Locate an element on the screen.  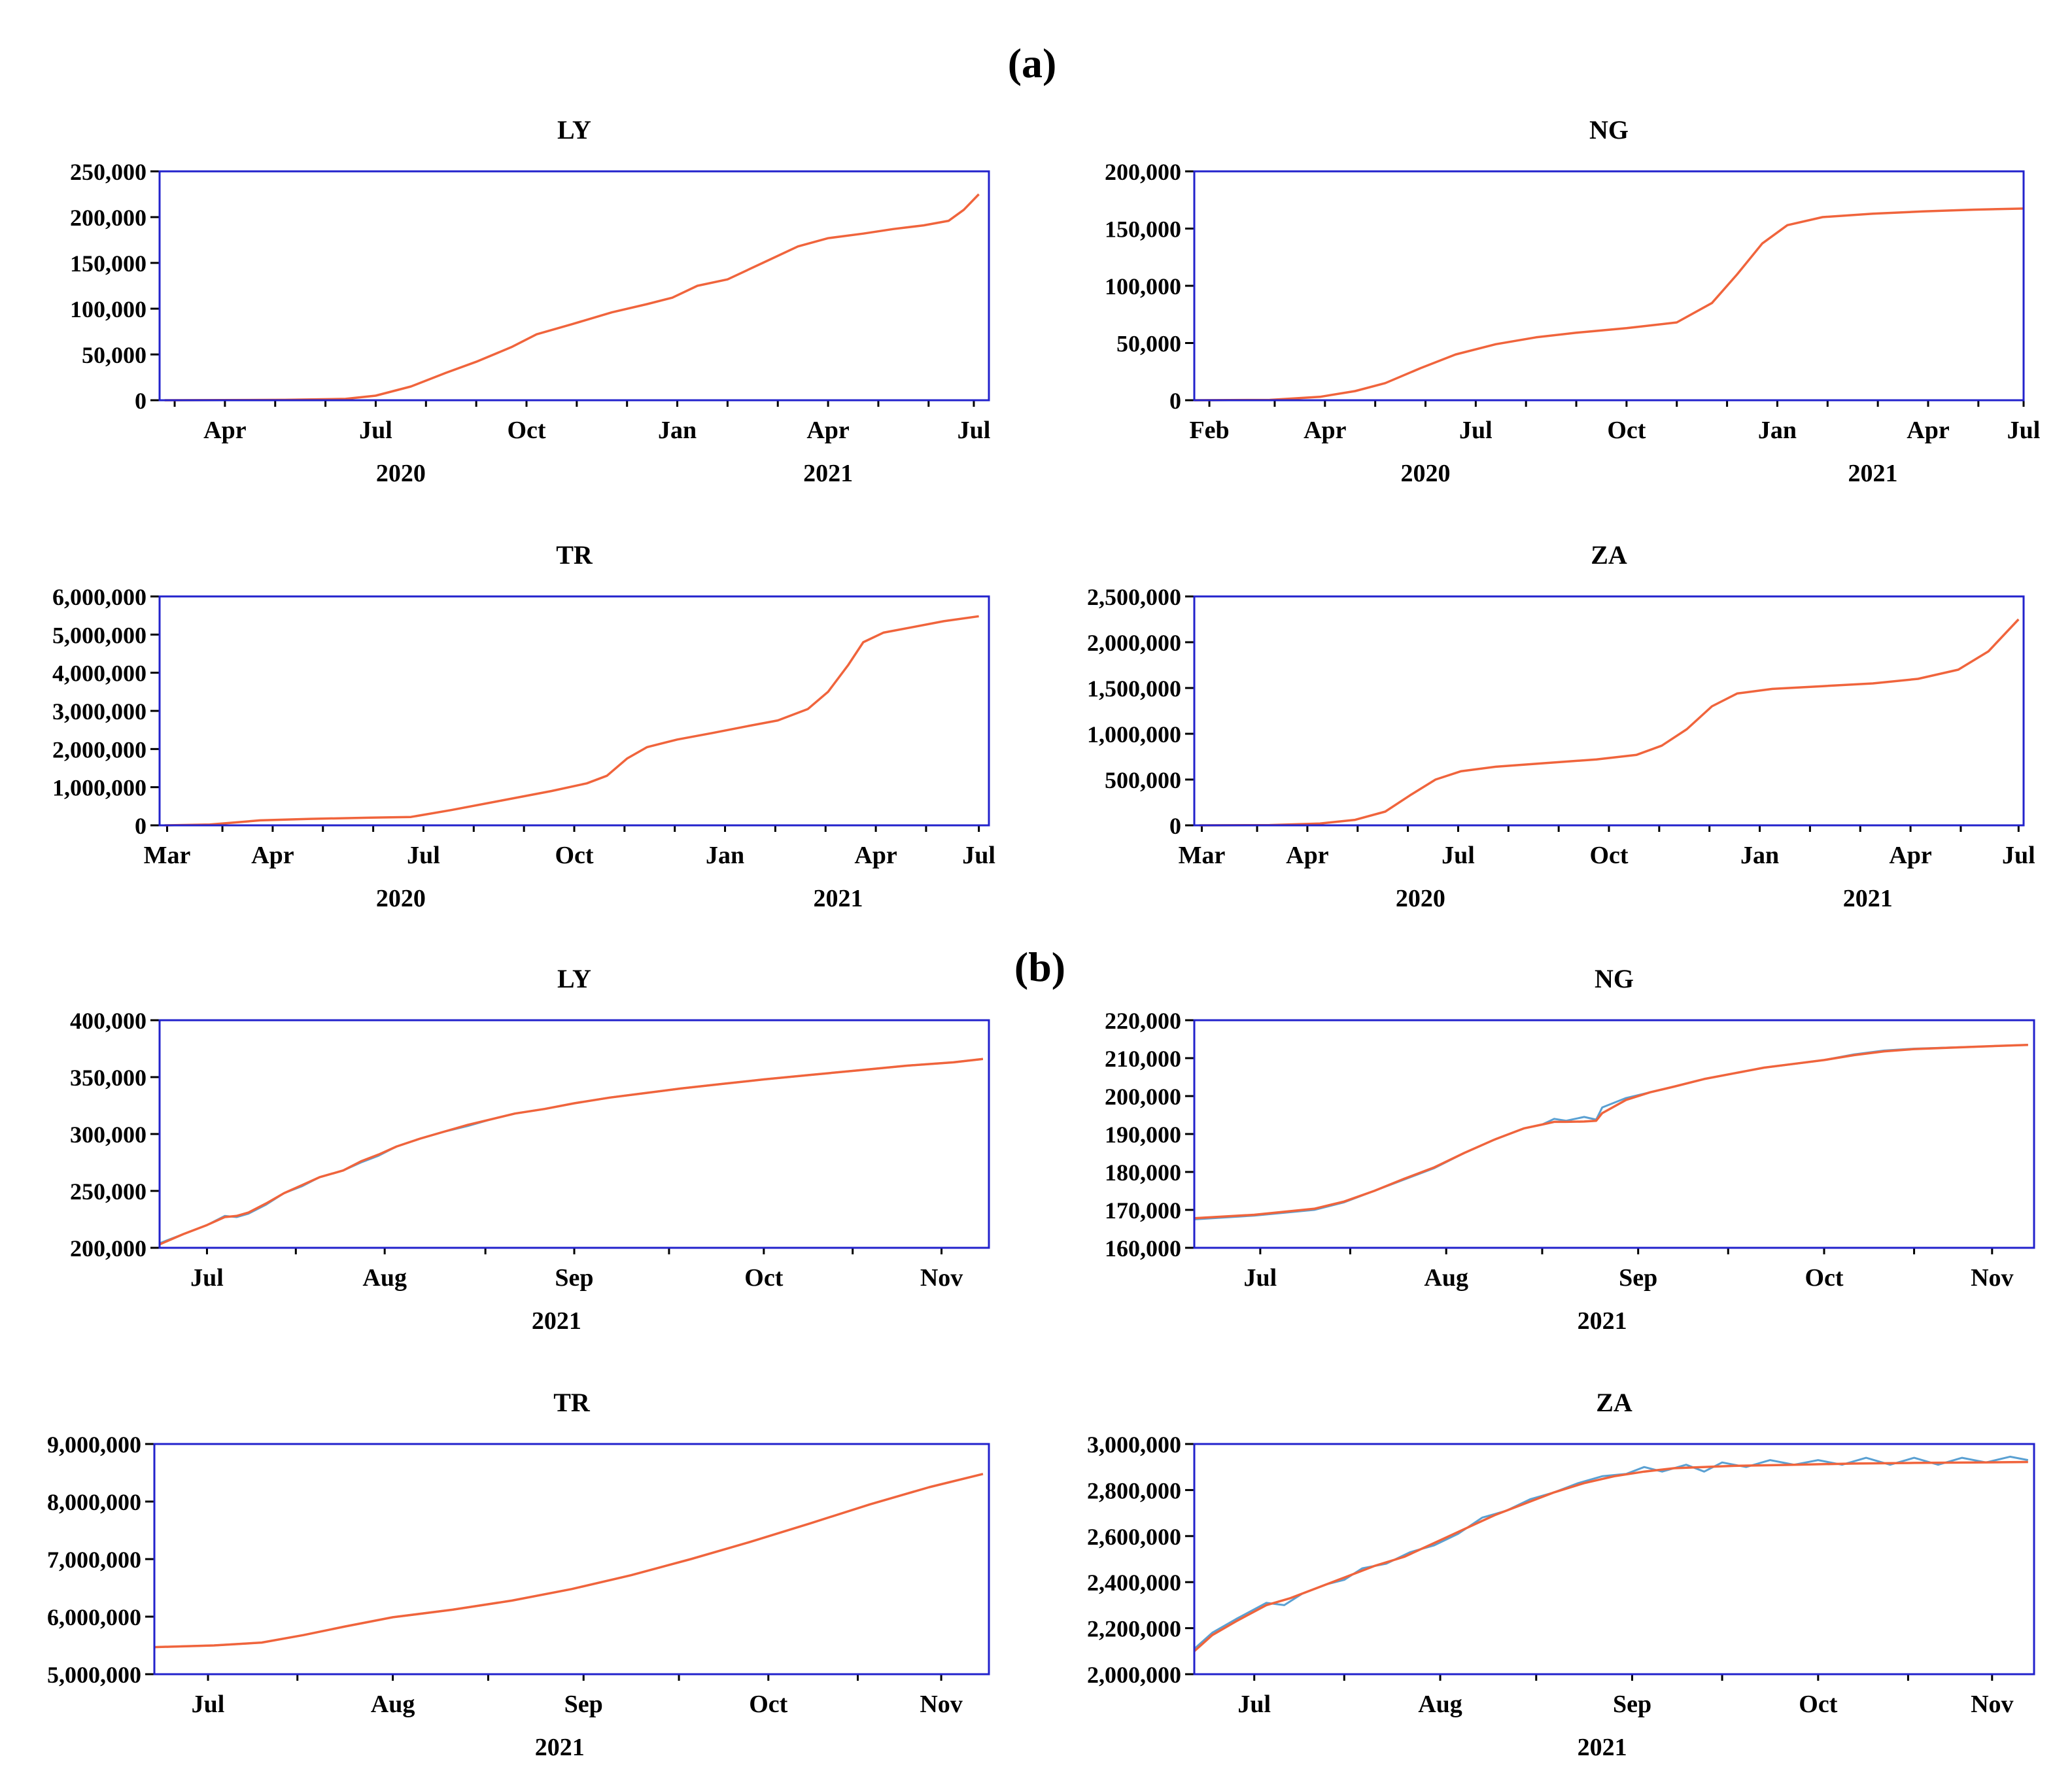
y-tick-label: 4,000,000 is located at coordinates (99, 674).